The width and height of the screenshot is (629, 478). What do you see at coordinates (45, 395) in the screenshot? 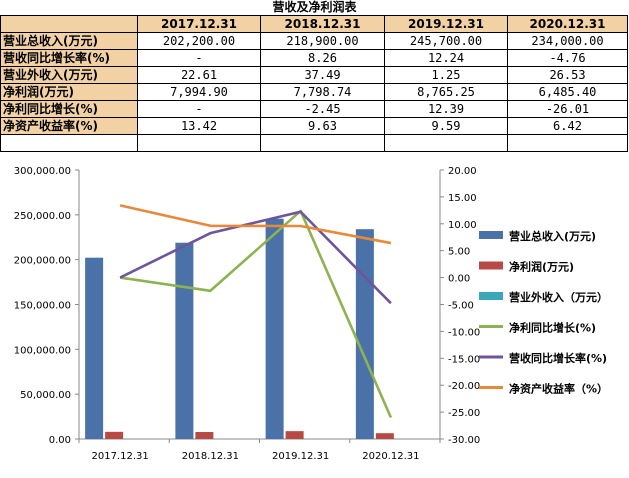
I see `left-axis-tick-label: 50,000.00` at bounding box center [45, 395].